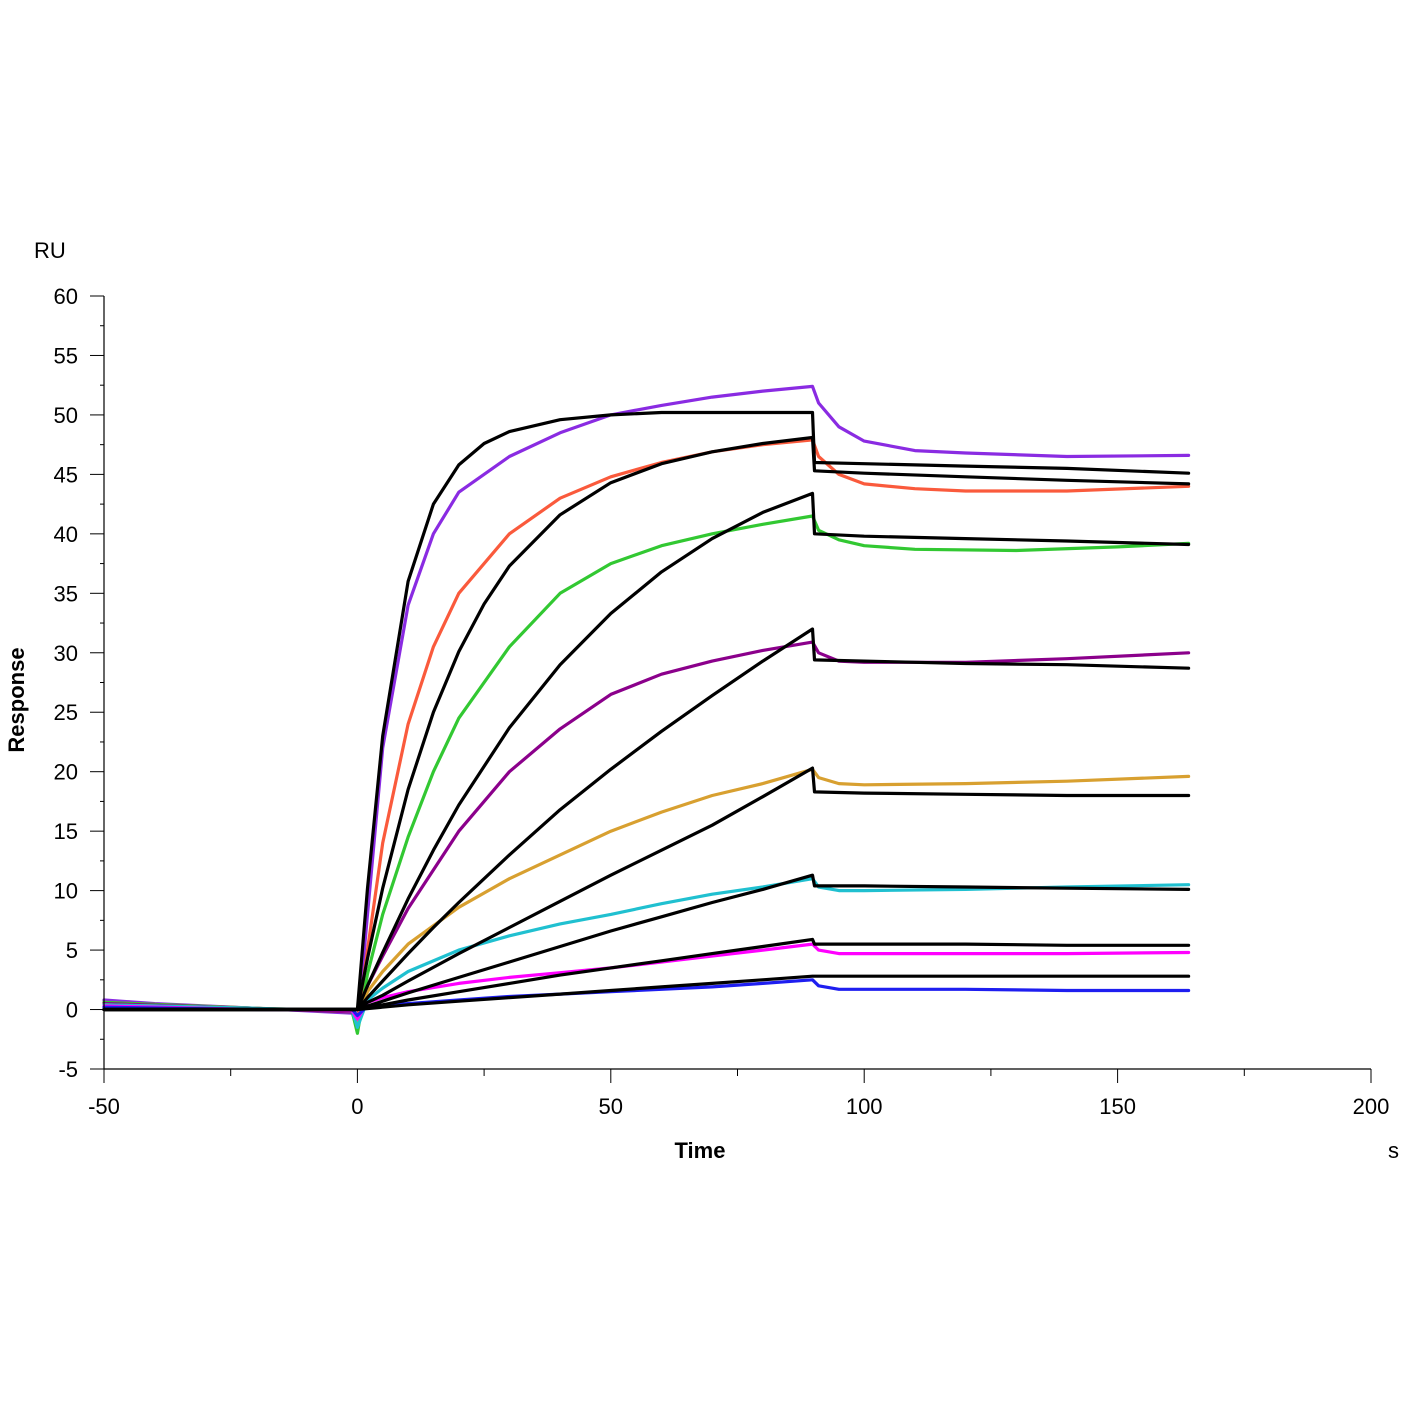 The width and height of the screenshot is (1401, 1401). I want to click on y-tick-label: 0, so click(72, 1010).